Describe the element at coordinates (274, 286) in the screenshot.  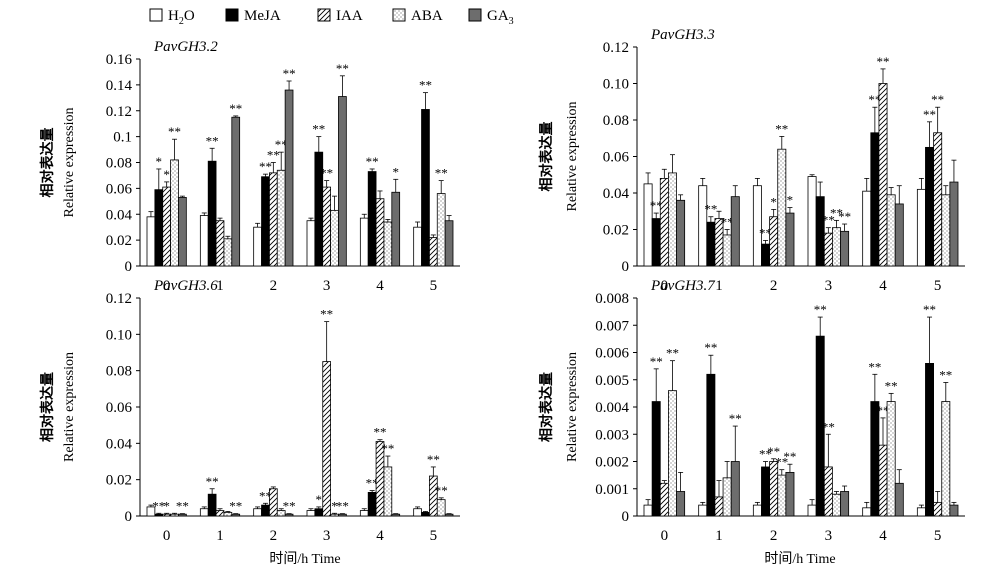
I see `x-tick-label: 2` at that location.